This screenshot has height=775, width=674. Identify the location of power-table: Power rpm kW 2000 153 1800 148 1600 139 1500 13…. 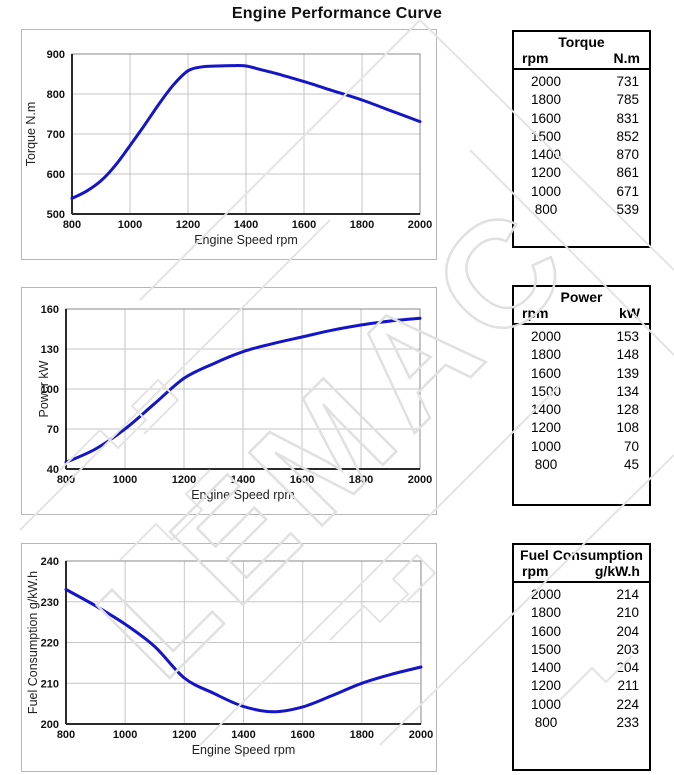
(581, 395).